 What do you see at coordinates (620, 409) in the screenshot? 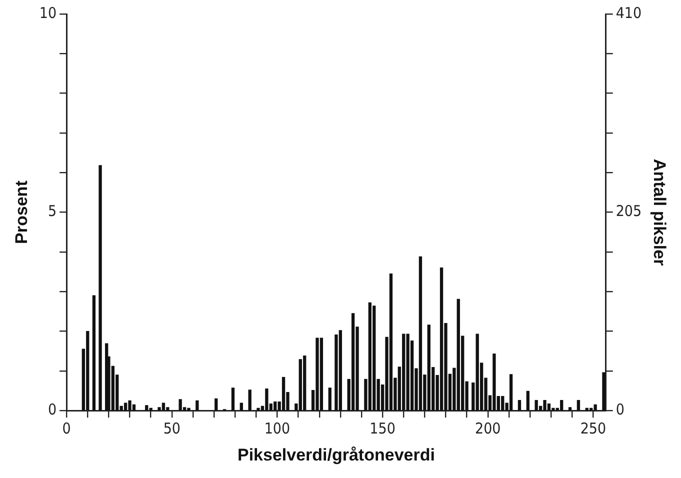
I see `y2-tick-label: 0` at bounding box center [620, 409].